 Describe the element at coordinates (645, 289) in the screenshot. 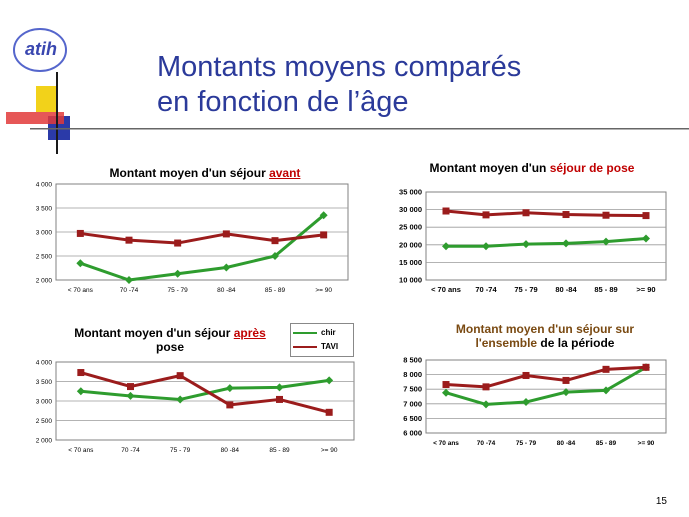

I see `chart2-x-tick-label: >= 90` at that location.